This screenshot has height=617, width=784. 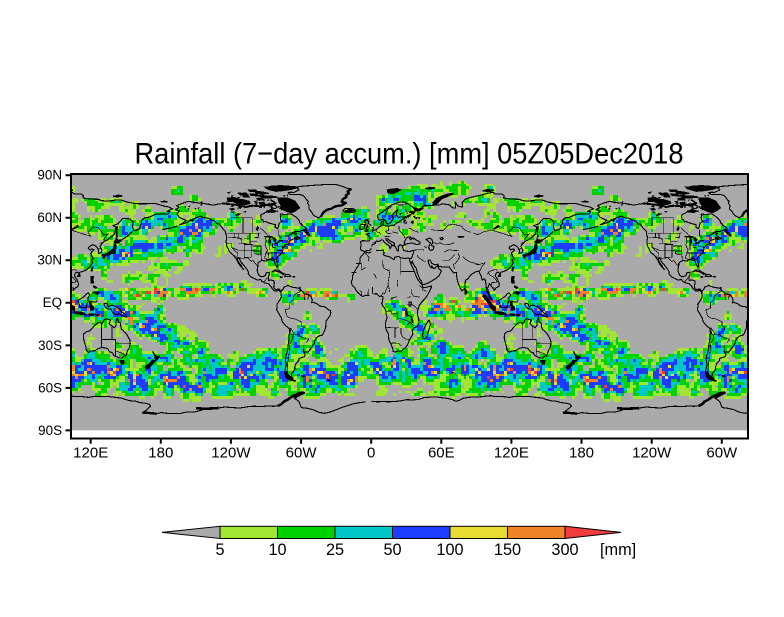 What do you see at coordinates (49, 175) in the screenshot?
I see `svg-text: 90N` at bounding box center [49, 175].